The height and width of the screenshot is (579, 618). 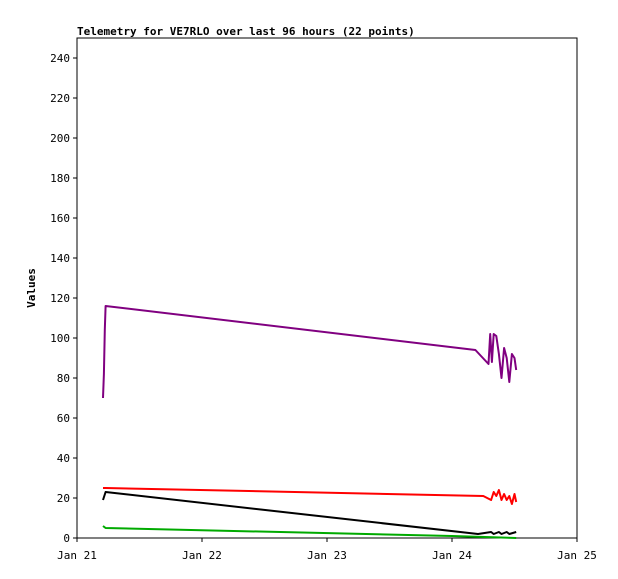 I want to click on y-tick-label: 0, so click(x=66, y=538).